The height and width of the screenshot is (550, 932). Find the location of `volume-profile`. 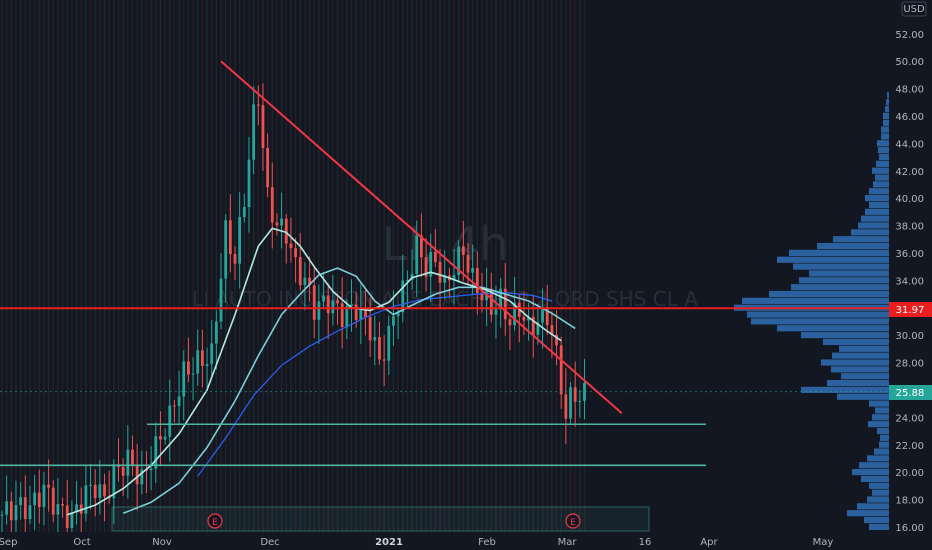

volume-profile is located at coordinates (811, 311).